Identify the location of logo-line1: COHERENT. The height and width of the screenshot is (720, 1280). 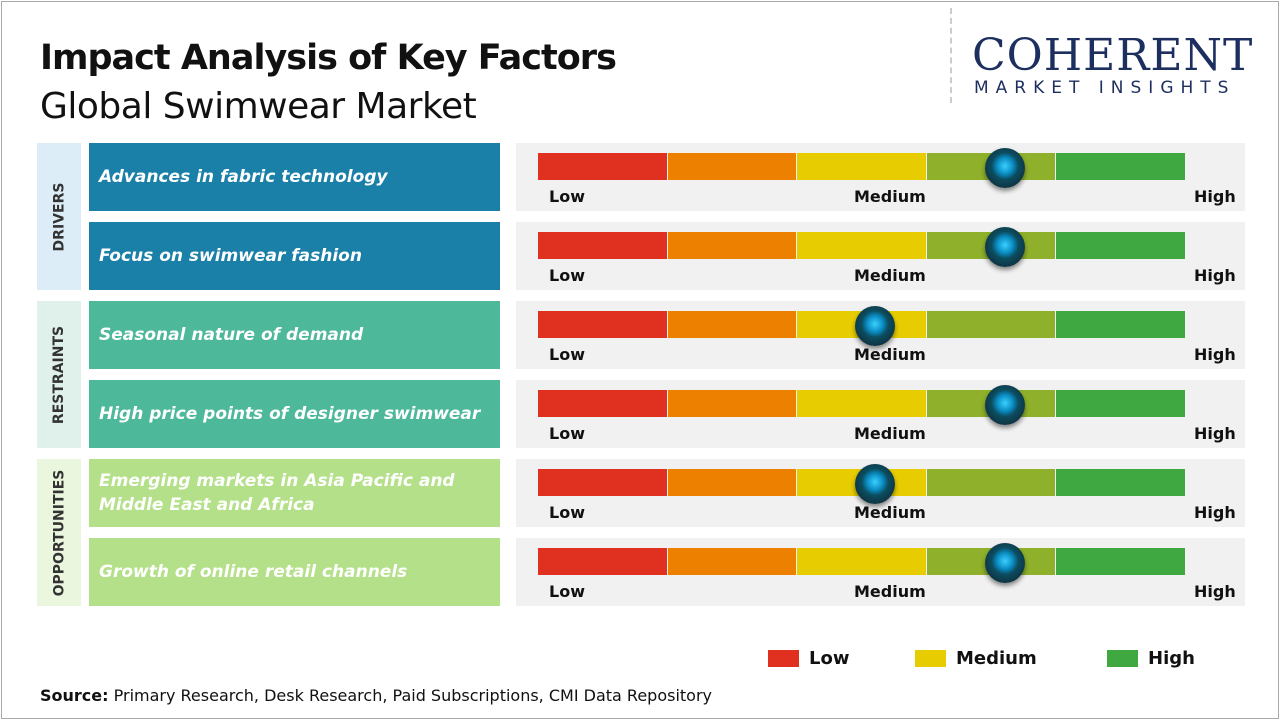
(1113, 55).